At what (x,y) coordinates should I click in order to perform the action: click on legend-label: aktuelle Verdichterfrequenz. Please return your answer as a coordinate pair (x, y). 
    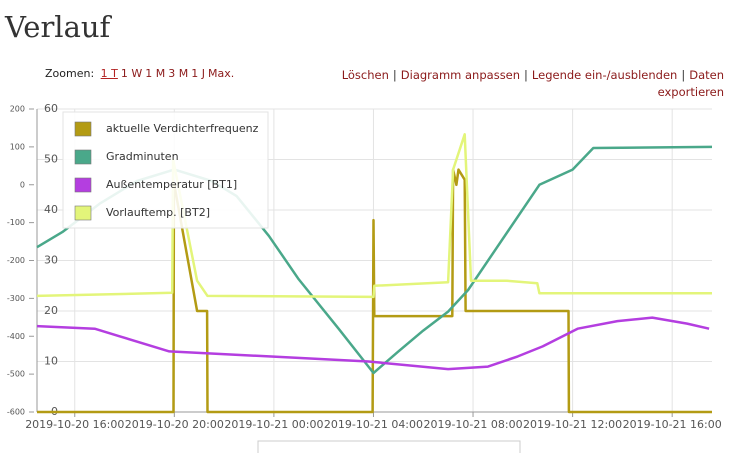
    Looking at the image, I should click on (182, 128).